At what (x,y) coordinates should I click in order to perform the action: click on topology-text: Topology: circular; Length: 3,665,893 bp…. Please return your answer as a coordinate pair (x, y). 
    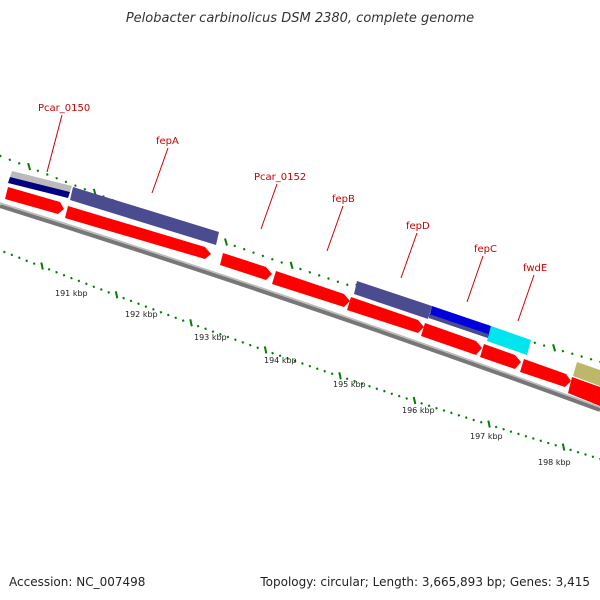
    Looking at the image, I should click on (424, 582).